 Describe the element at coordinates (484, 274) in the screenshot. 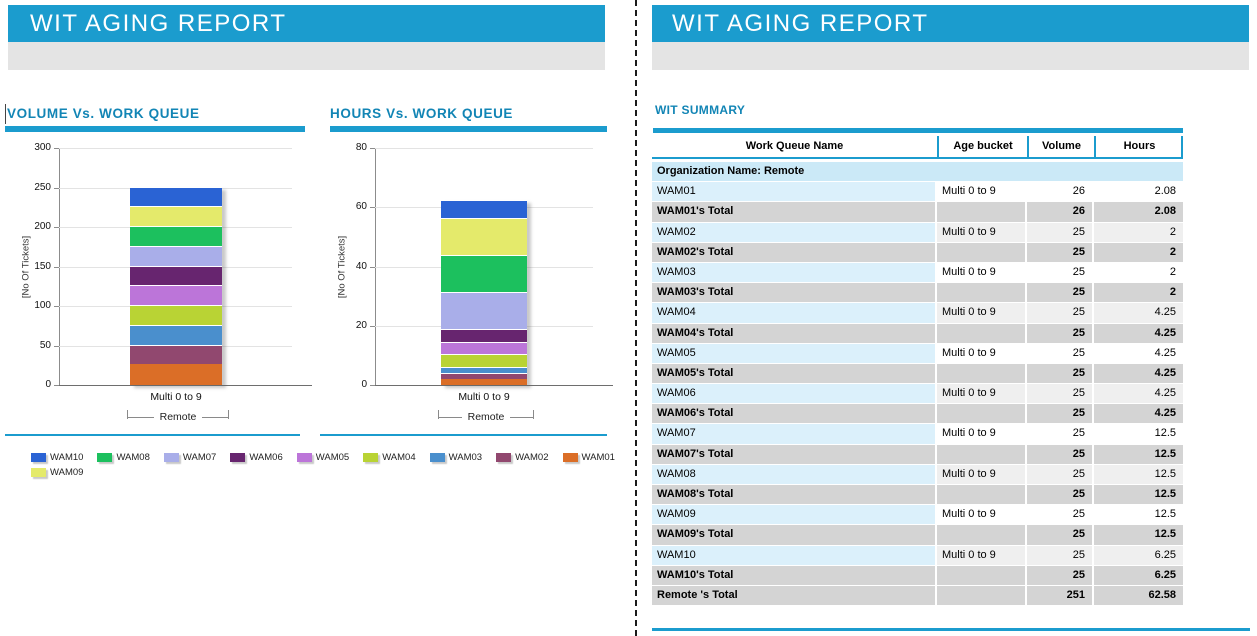

I see `bar-segment-wam08` at that location.